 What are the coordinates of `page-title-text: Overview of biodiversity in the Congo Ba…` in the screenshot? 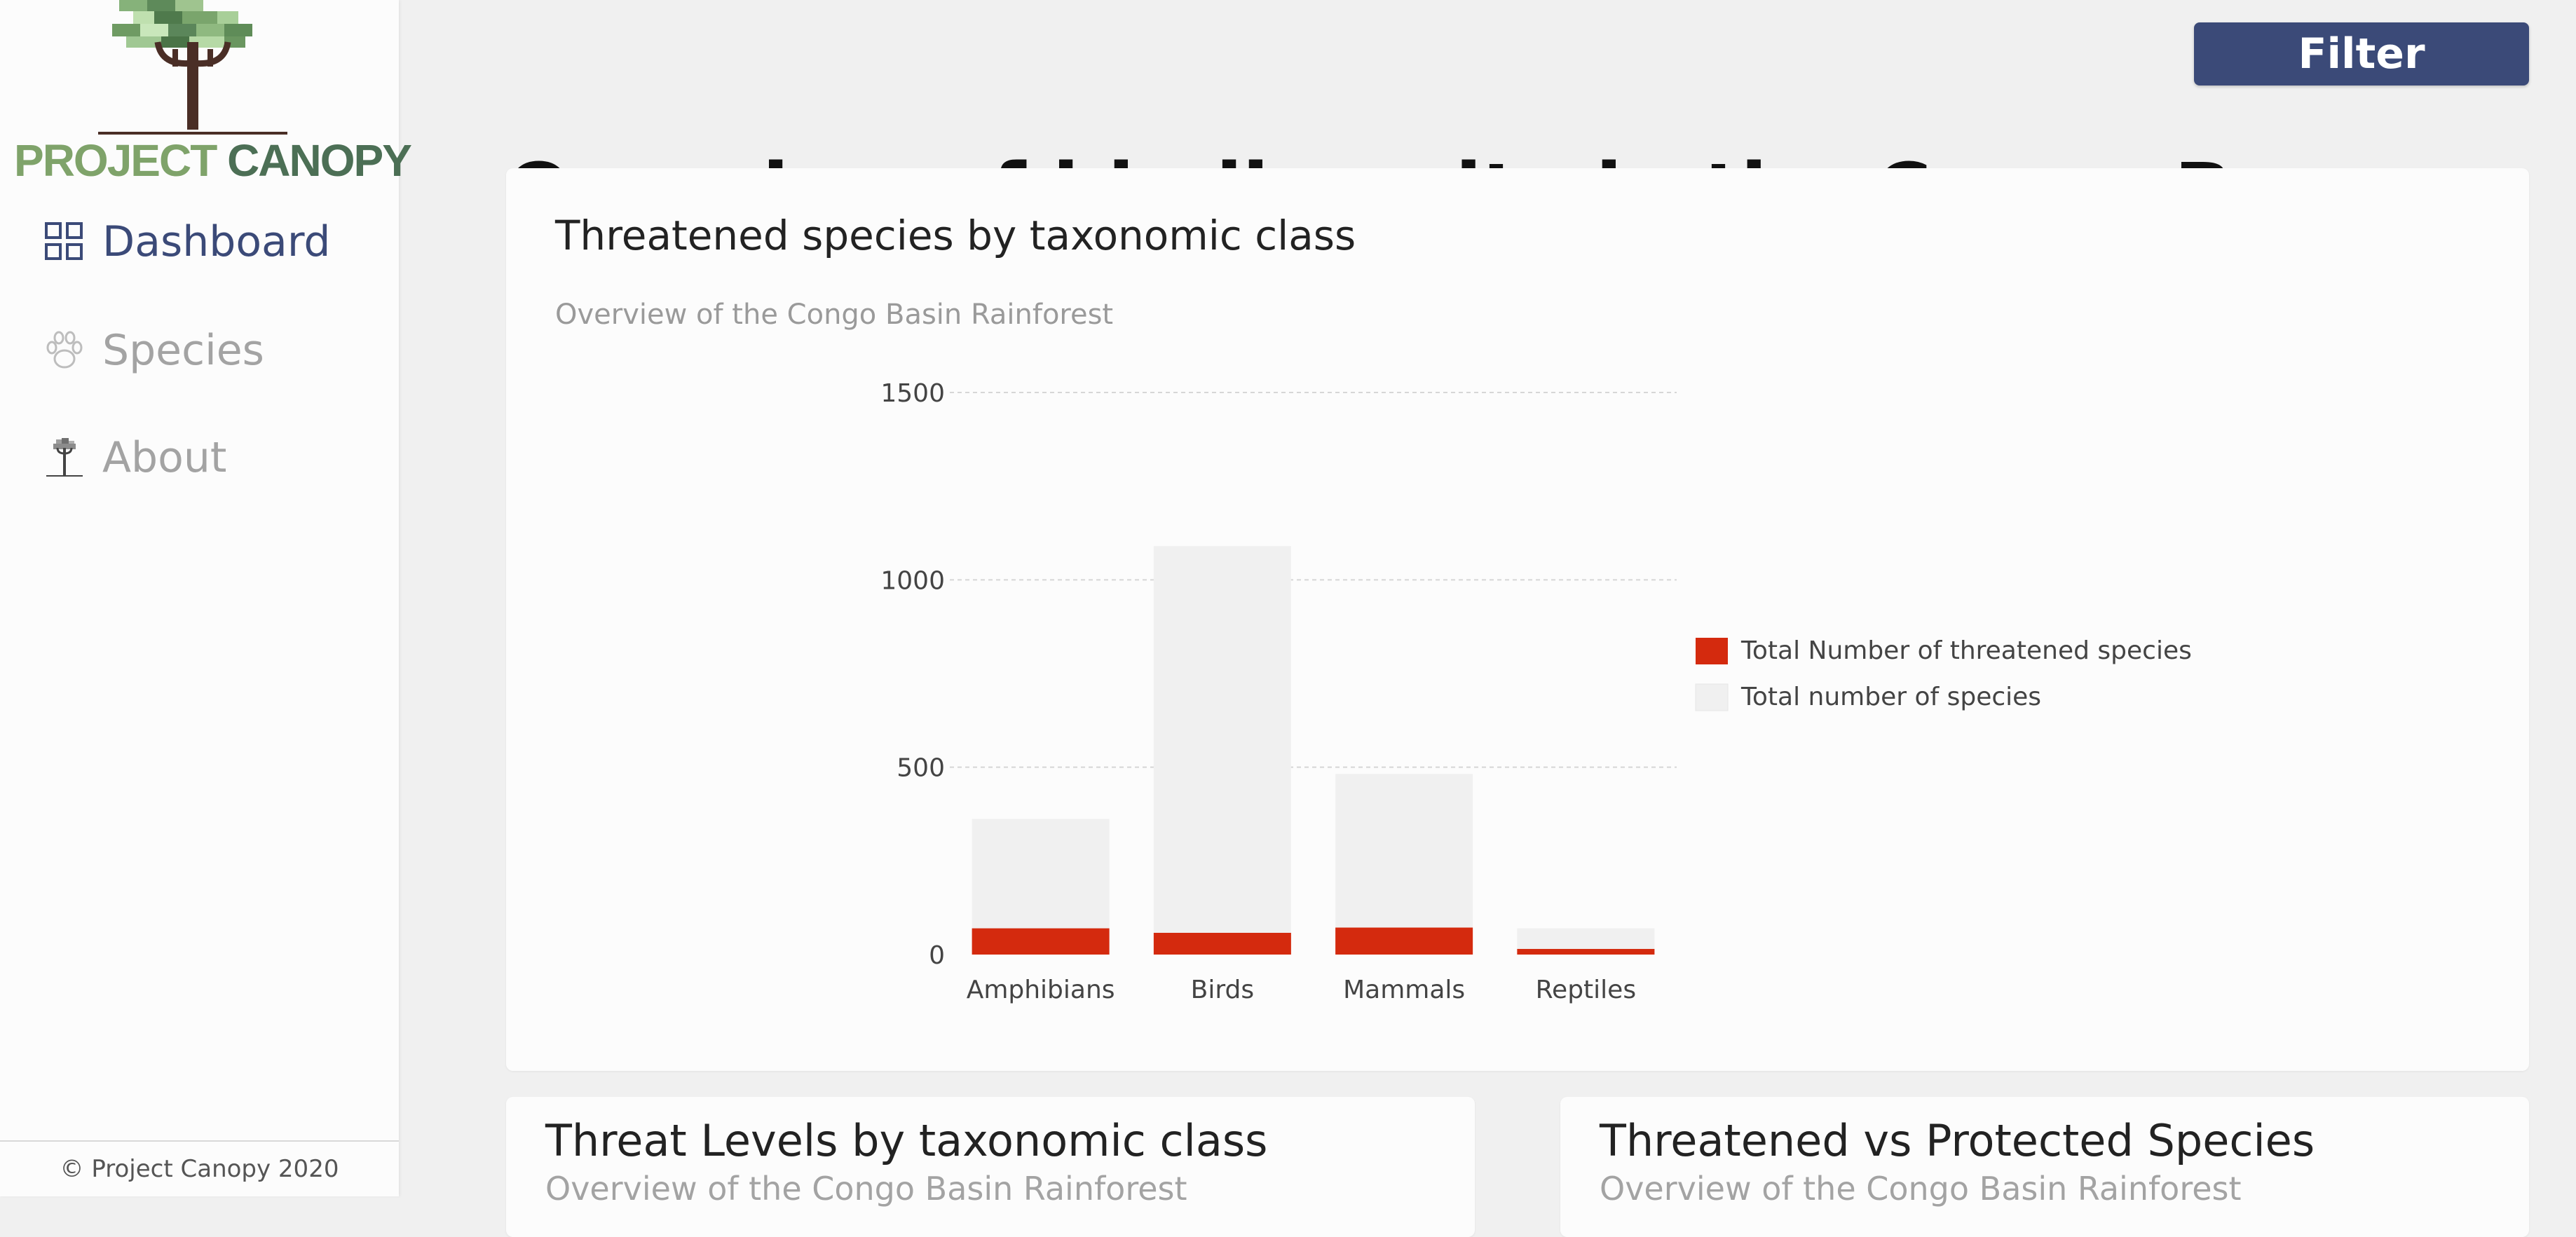 It's located at (1417, 157).